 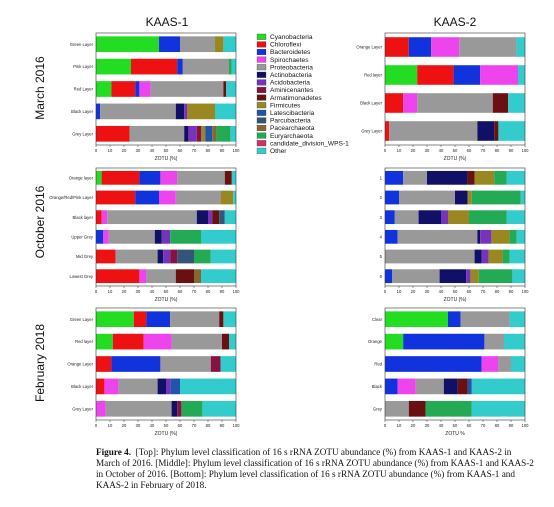 I want to click on category-label: Orange, so click(x=375, y=341).